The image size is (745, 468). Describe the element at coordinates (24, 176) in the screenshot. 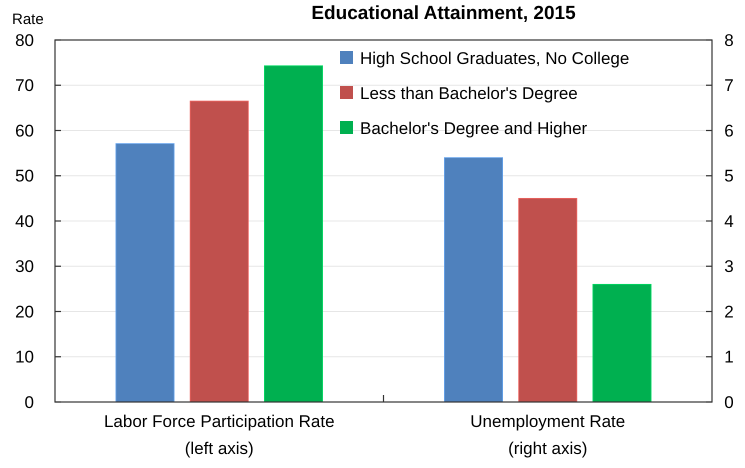

I see `y-tick-label: 50` at that location.